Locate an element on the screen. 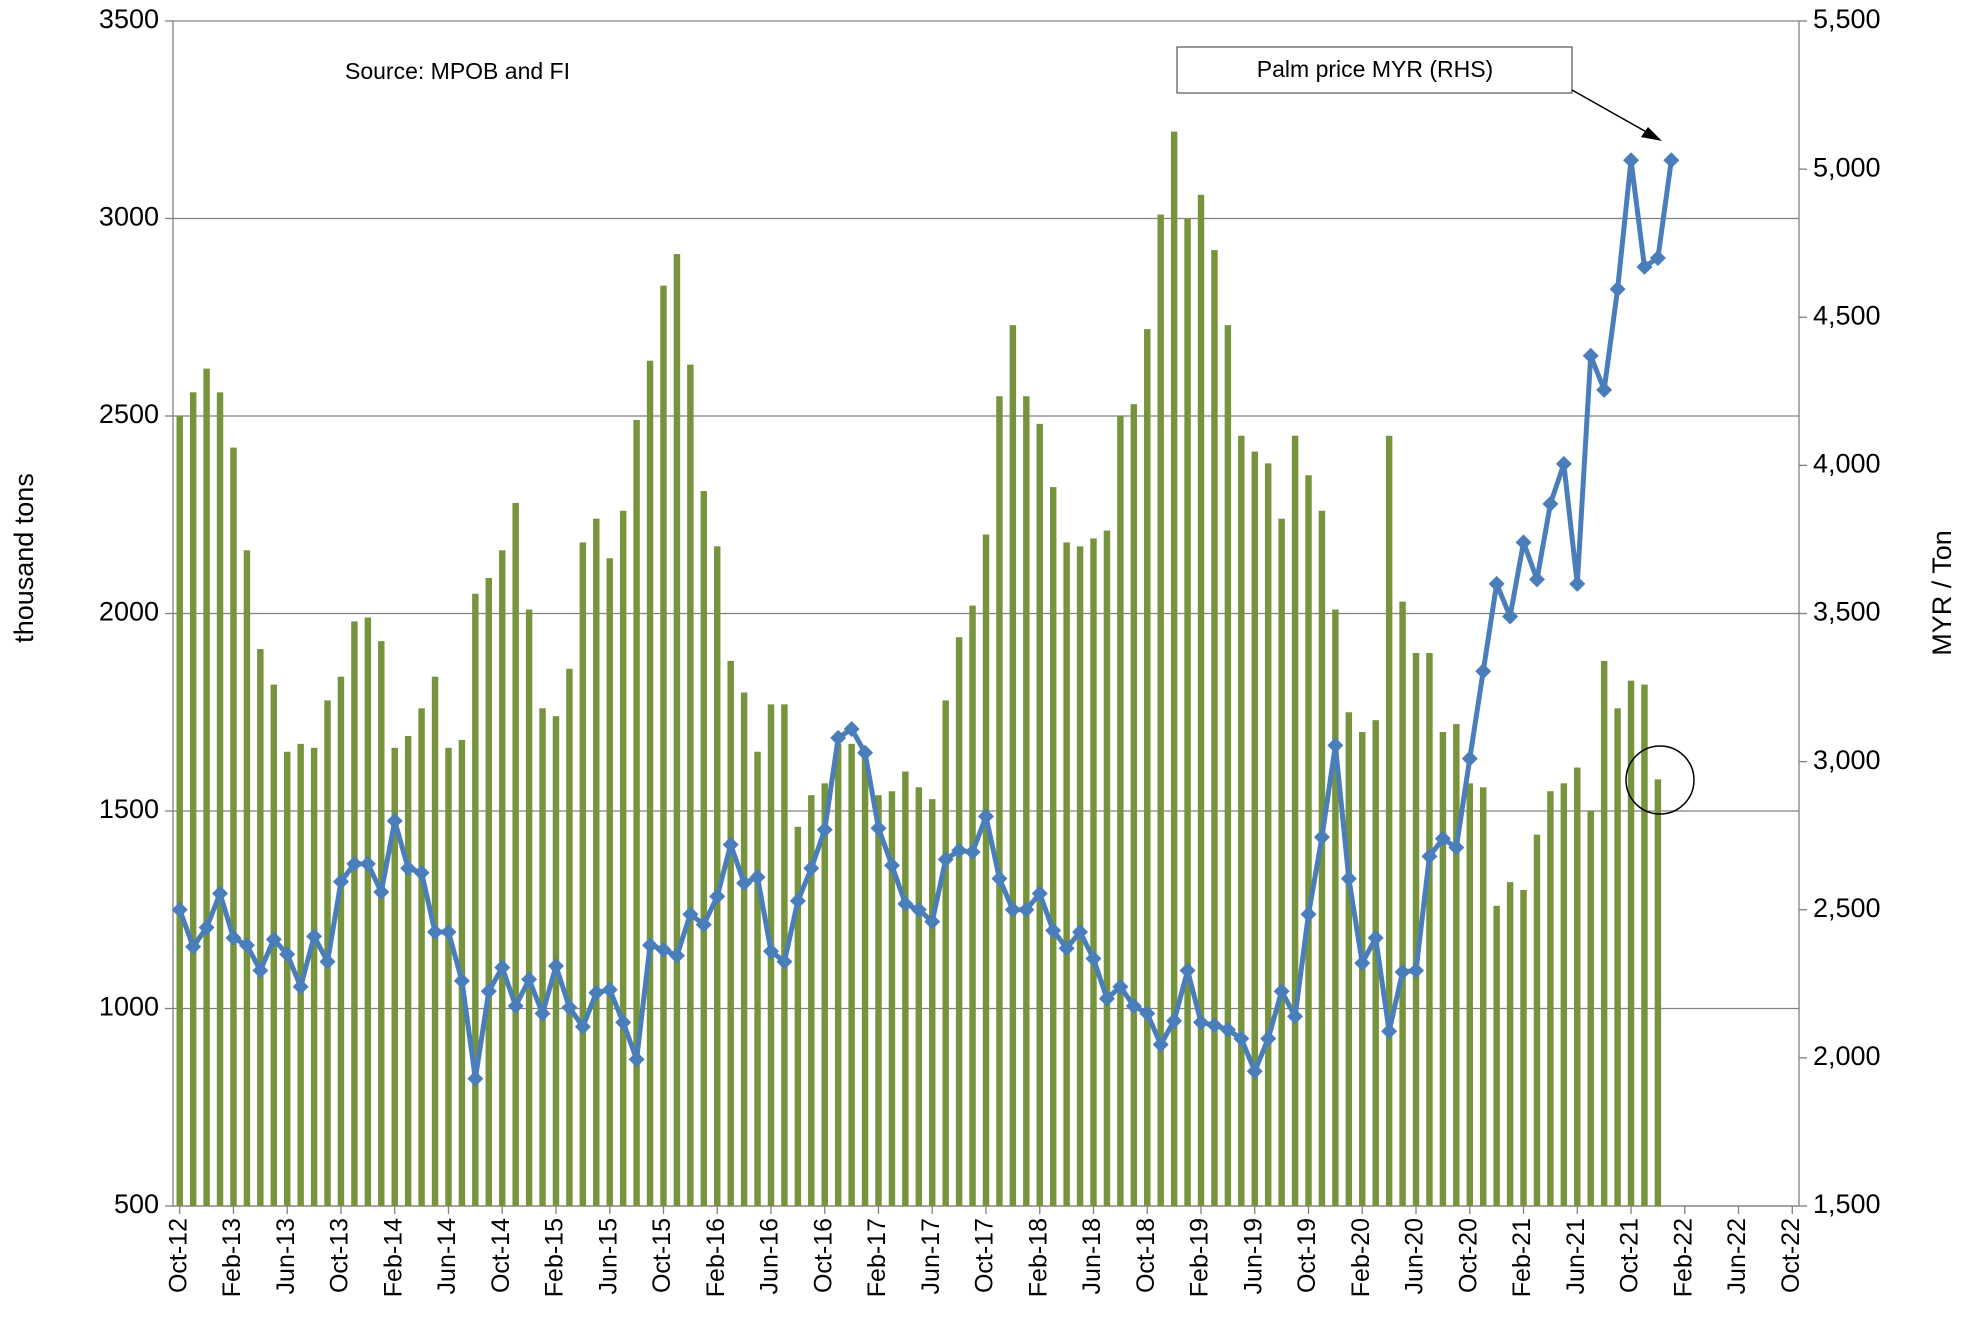 The width and height of the screenshot is (1963, 1328). x-tick-label: Oct-18 is located at coordinates (1146, 1255).